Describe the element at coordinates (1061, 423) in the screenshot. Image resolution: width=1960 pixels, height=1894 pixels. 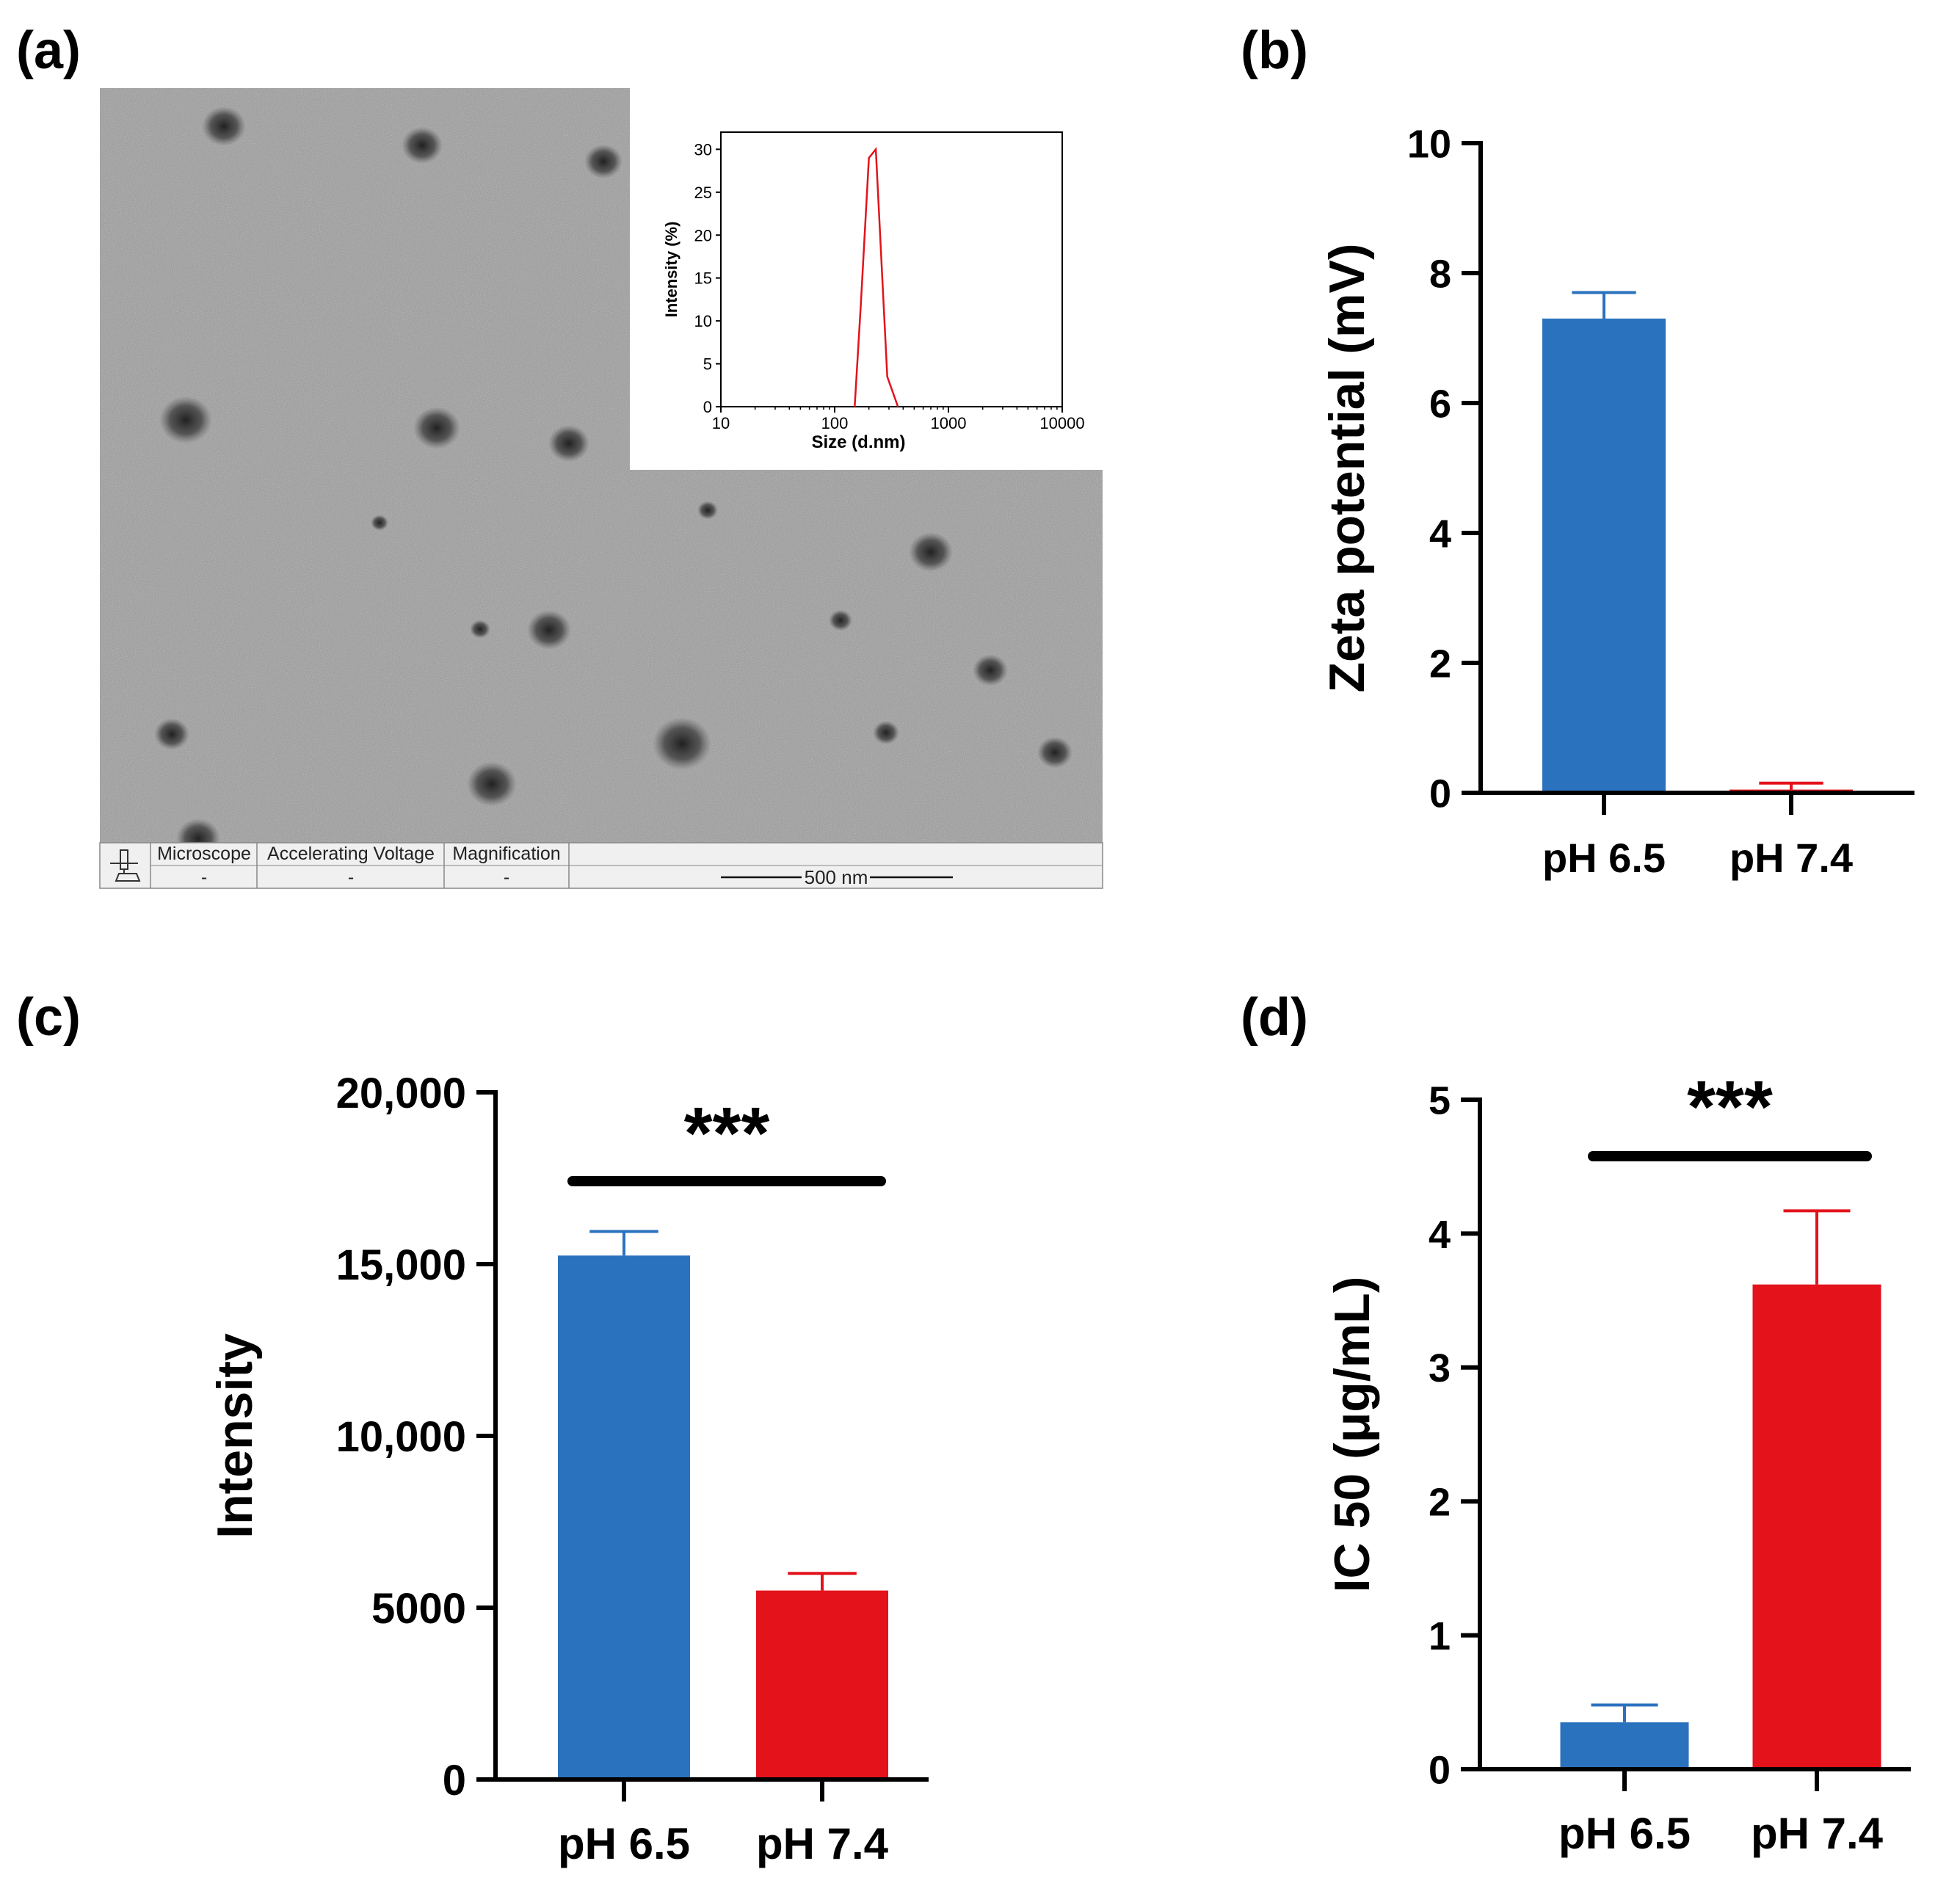
I see `inset-x-tick-label: 10000` at that location.